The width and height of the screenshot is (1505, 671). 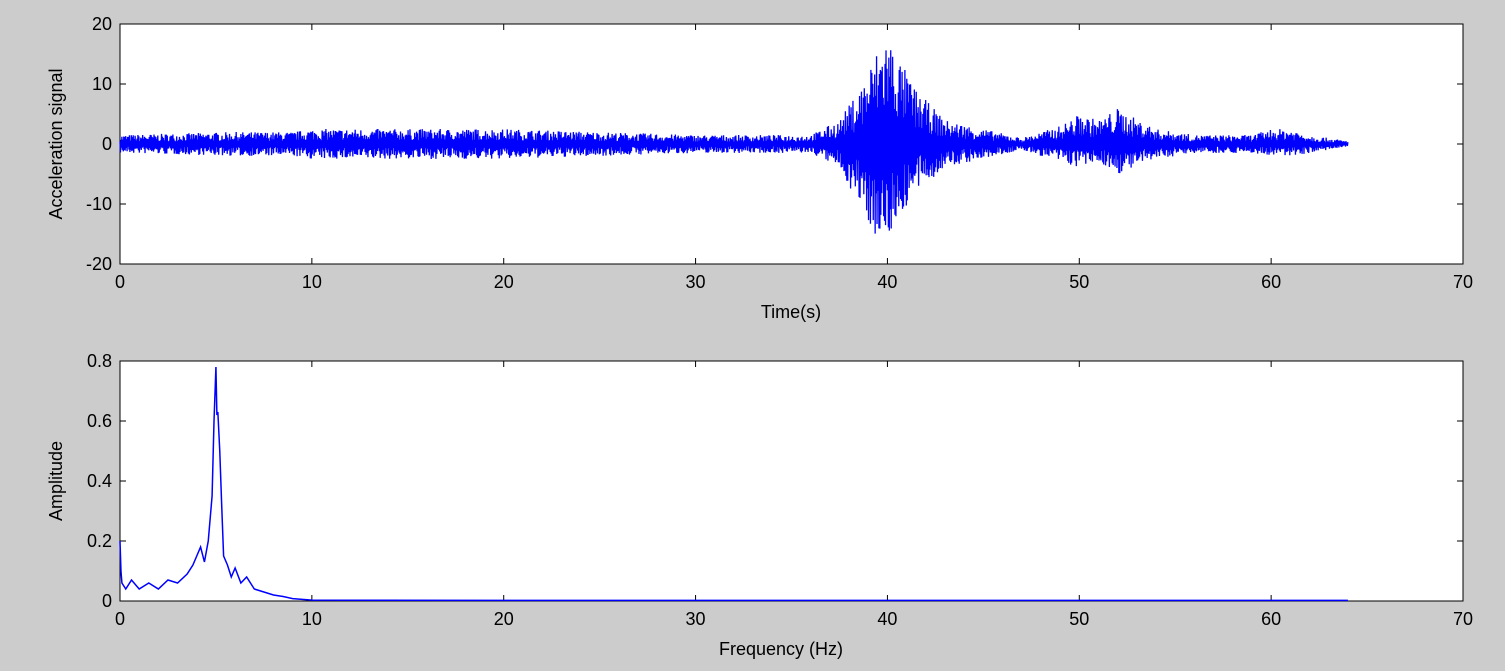 What do you see at coordinates (99, 264) in the screenshot?
I see `time-signal-y-tick-label: -20` at bounding box center [99, 264].